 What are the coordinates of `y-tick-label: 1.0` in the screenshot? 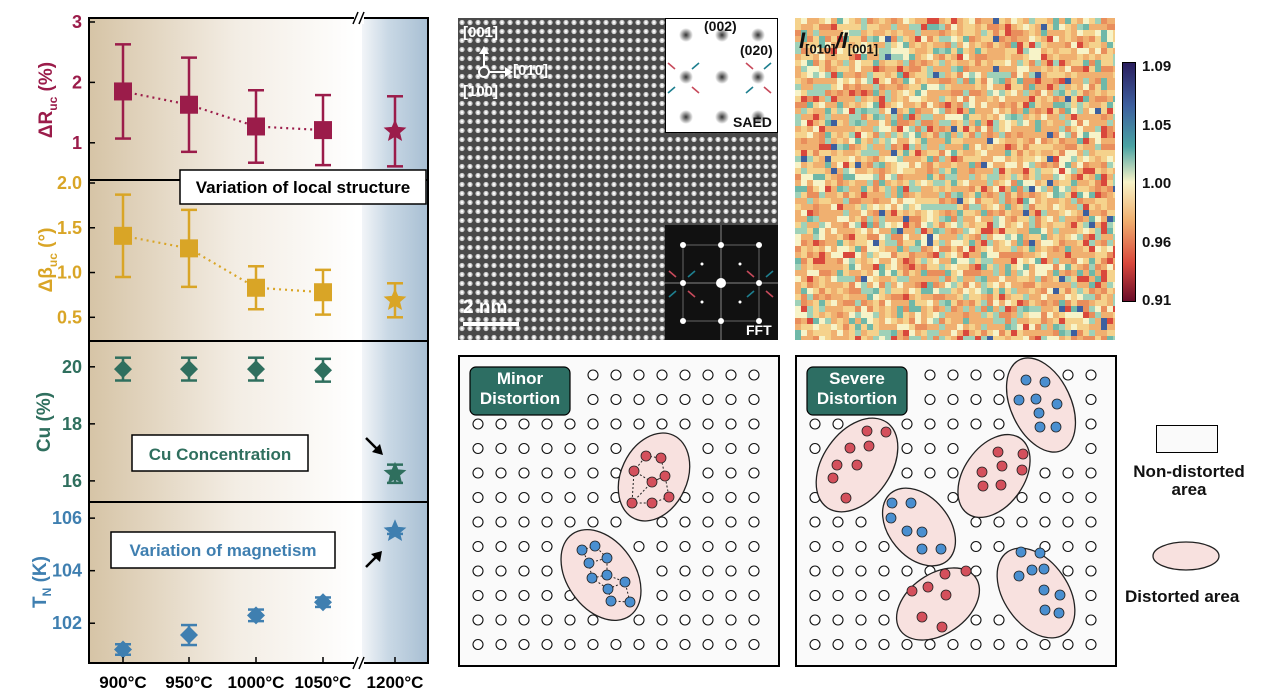 It's located at (69, 273).